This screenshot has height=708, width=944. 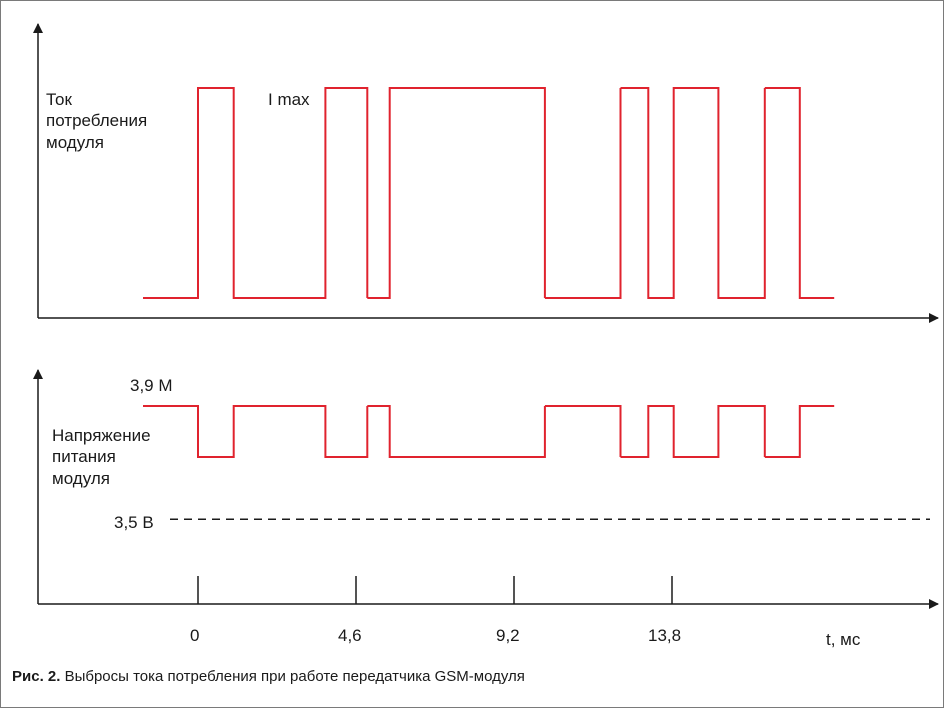 What do you see at coordinates (843, 639) in the screenshot?
I see `x-axis-label: t, мс` at bounding box center [843, 639].